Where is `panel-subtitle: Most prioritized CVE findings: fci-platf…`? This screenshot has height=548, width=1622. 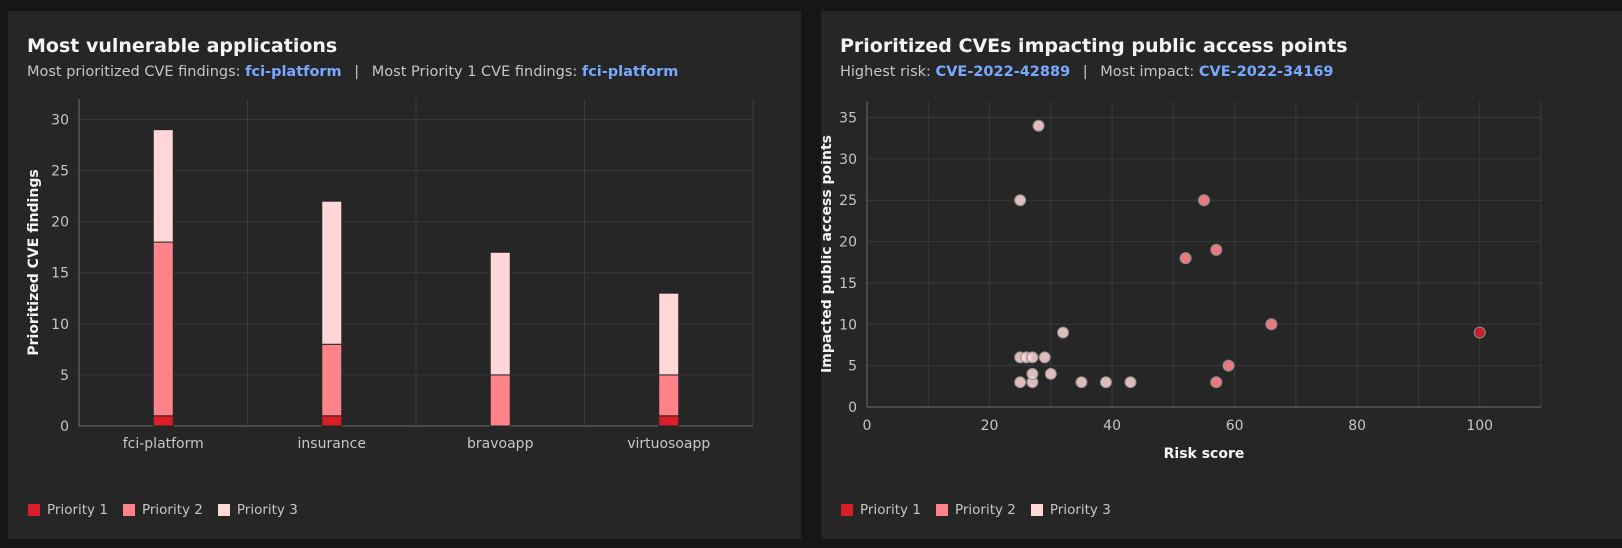 panel-subtitle: Most prioritized CVE findings: fci-platf… is located at coordinates (352, 72).